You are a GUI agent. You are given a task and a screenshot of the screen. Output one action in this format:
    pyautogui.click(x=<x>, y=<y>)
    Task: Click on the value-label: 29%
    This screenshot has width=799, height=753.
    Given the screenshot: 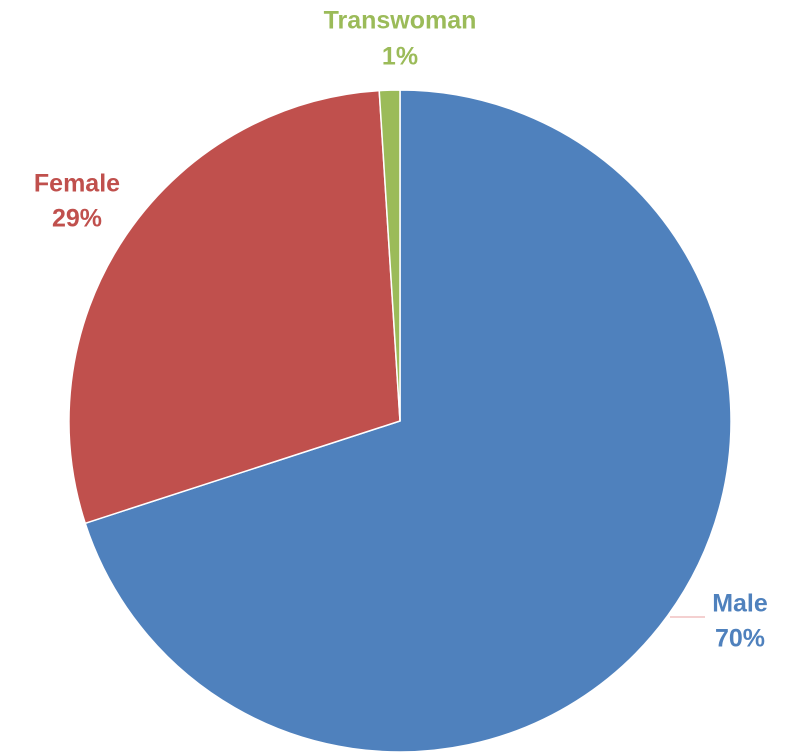 What is the action you would take?
    pyautogui.click(x=77, y=219)
    